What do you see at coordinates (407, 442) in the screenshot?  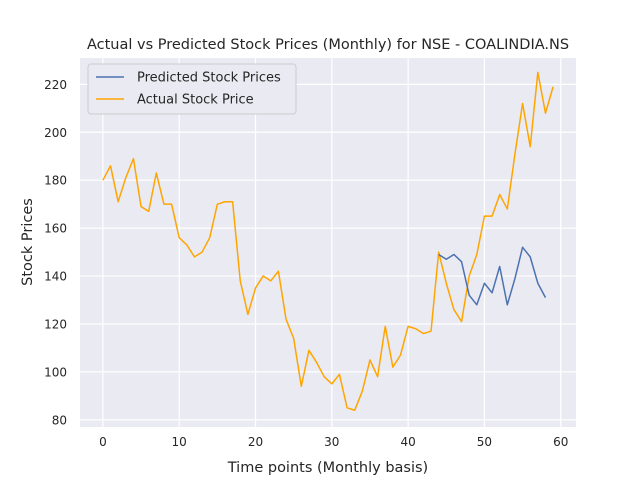 I see `x-tick-label: 40` at bounding box center [407, 442].